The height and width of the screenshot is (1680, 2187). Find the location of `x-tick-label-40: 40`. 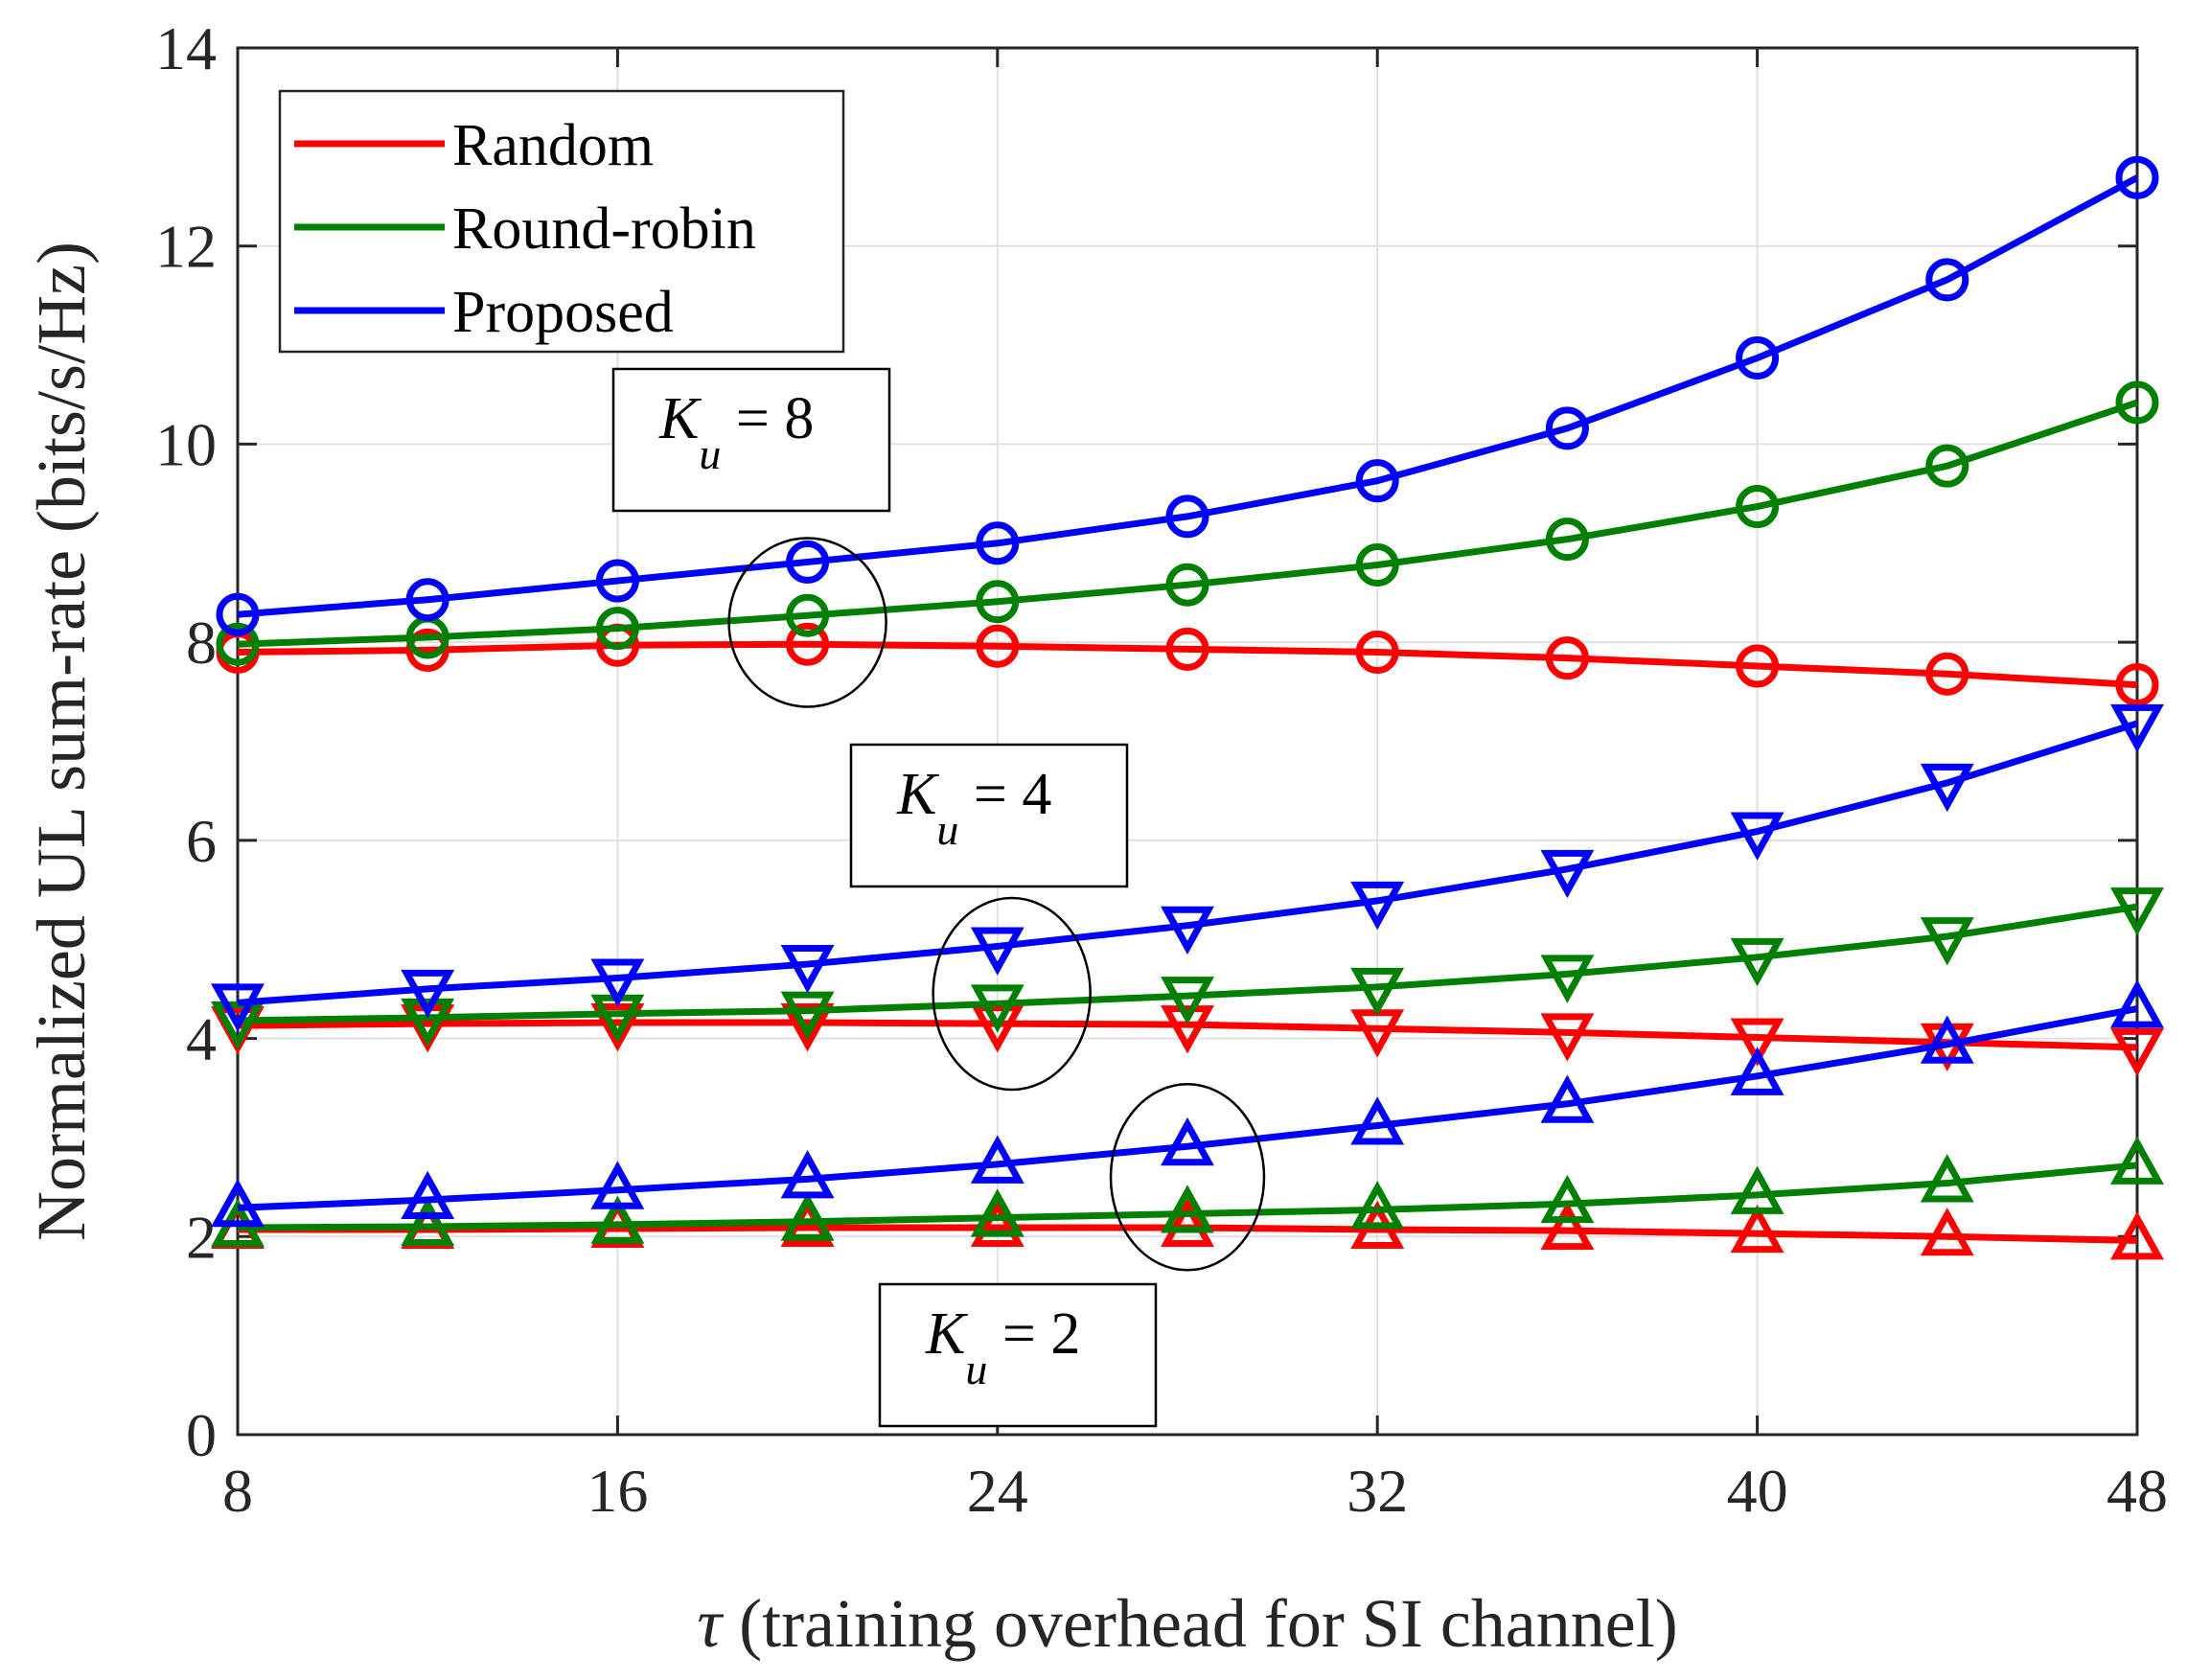

x-tick-label-40: 40 is located at coordinates (1757, 1491).